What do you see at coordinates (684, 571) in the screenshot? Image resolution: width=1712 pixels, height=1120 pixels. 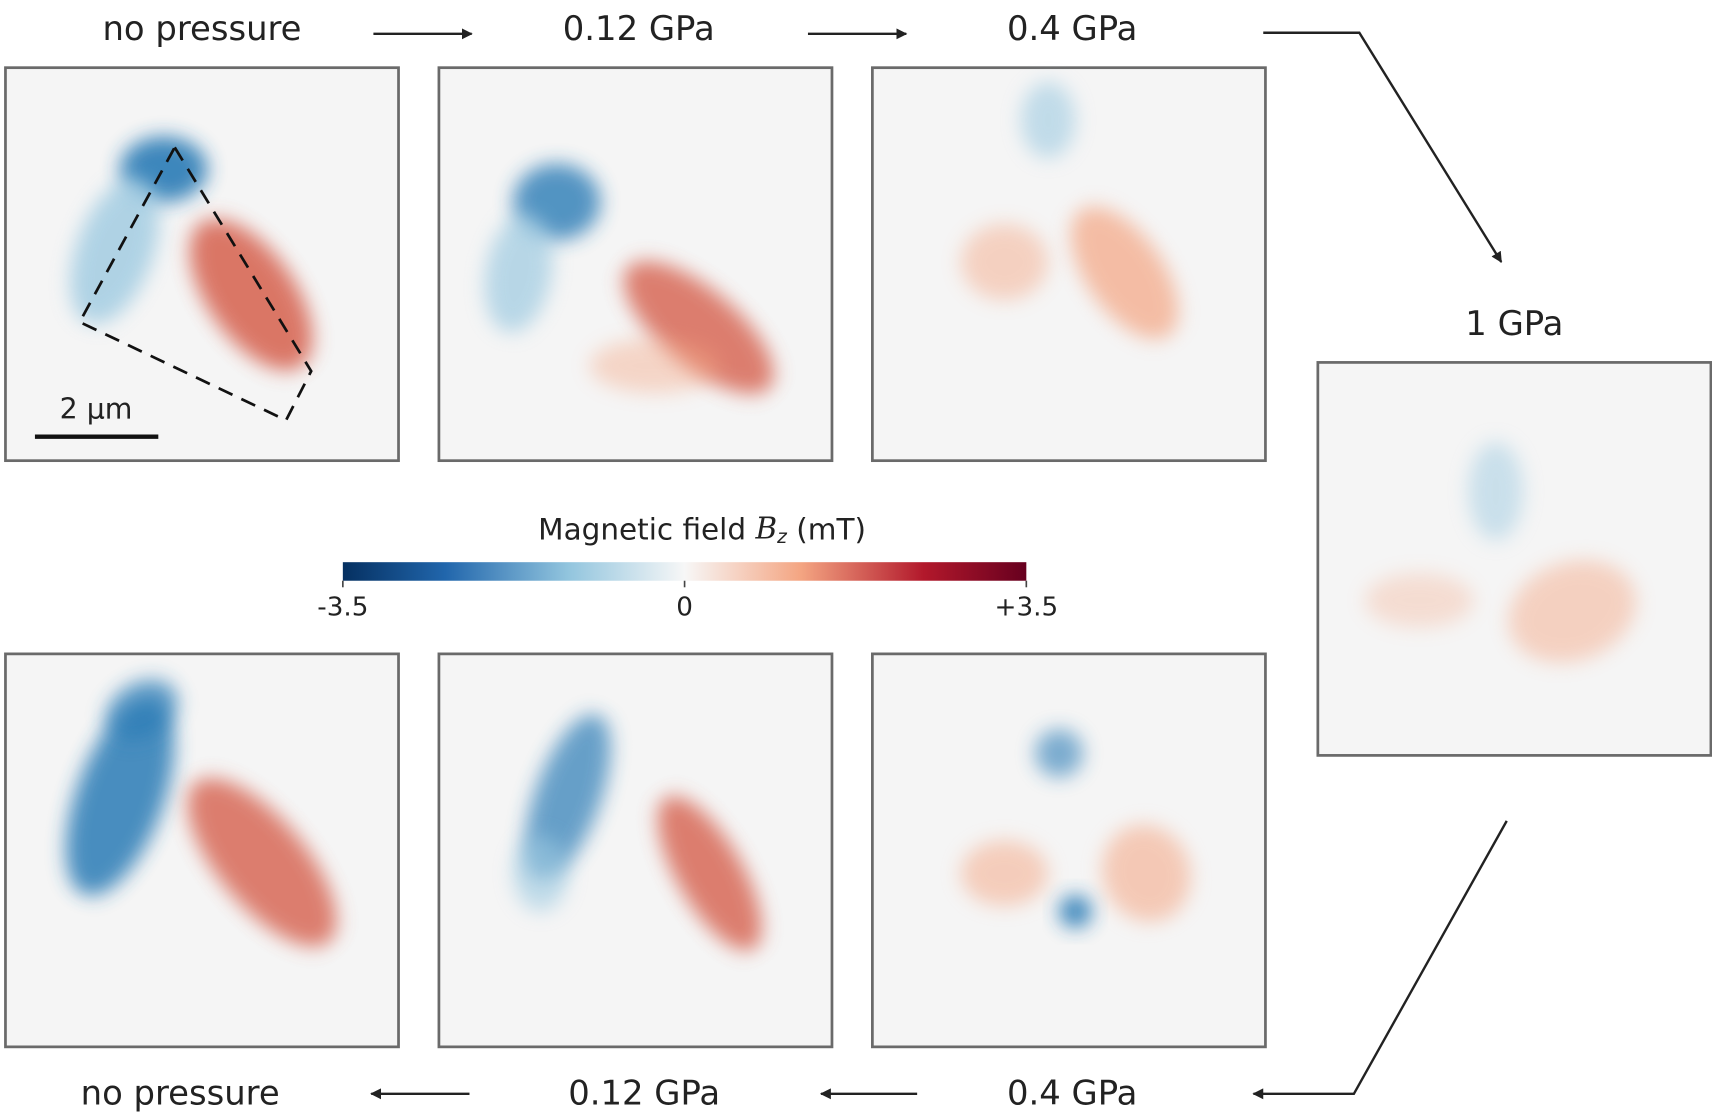 I see `colorbar` at bounding box center [684, 571].